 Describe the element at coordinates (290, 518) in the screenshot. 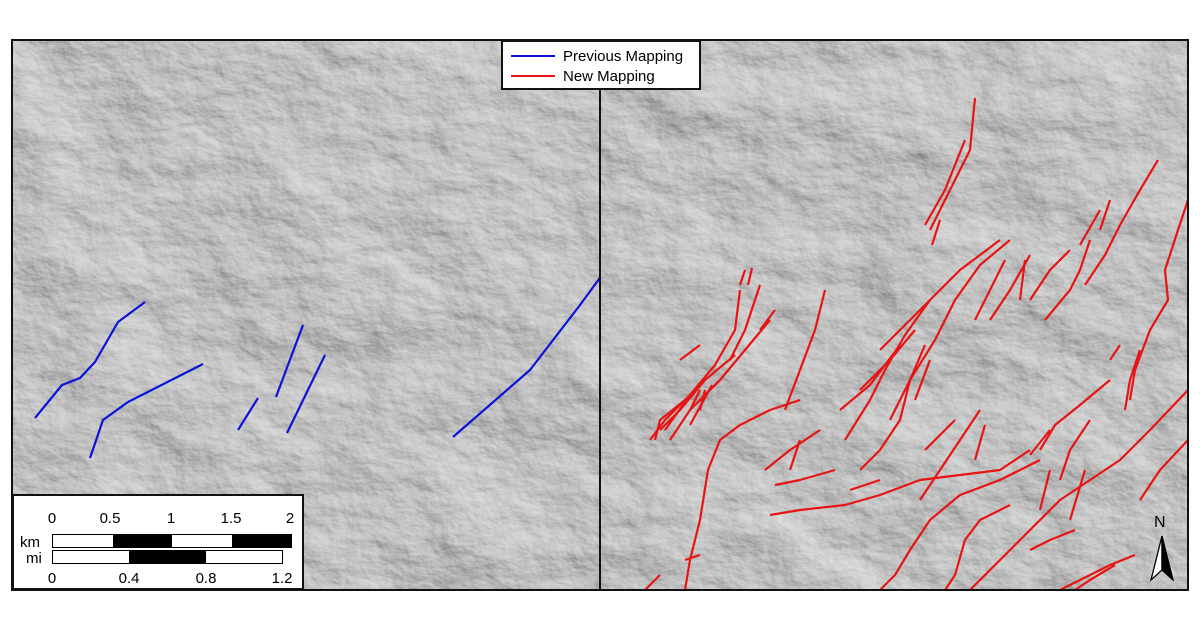

I see `km-tick: 2` at that location.